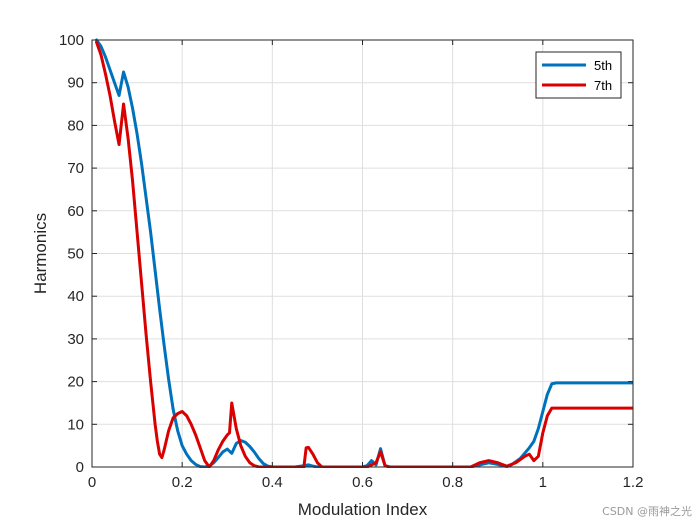 The height and width of the screenshot is (525, 700). What do you see at coordinates (603, 85) in the screenshot?
I see `legend-label-7th: 7th` at bounding box center [603, 85].